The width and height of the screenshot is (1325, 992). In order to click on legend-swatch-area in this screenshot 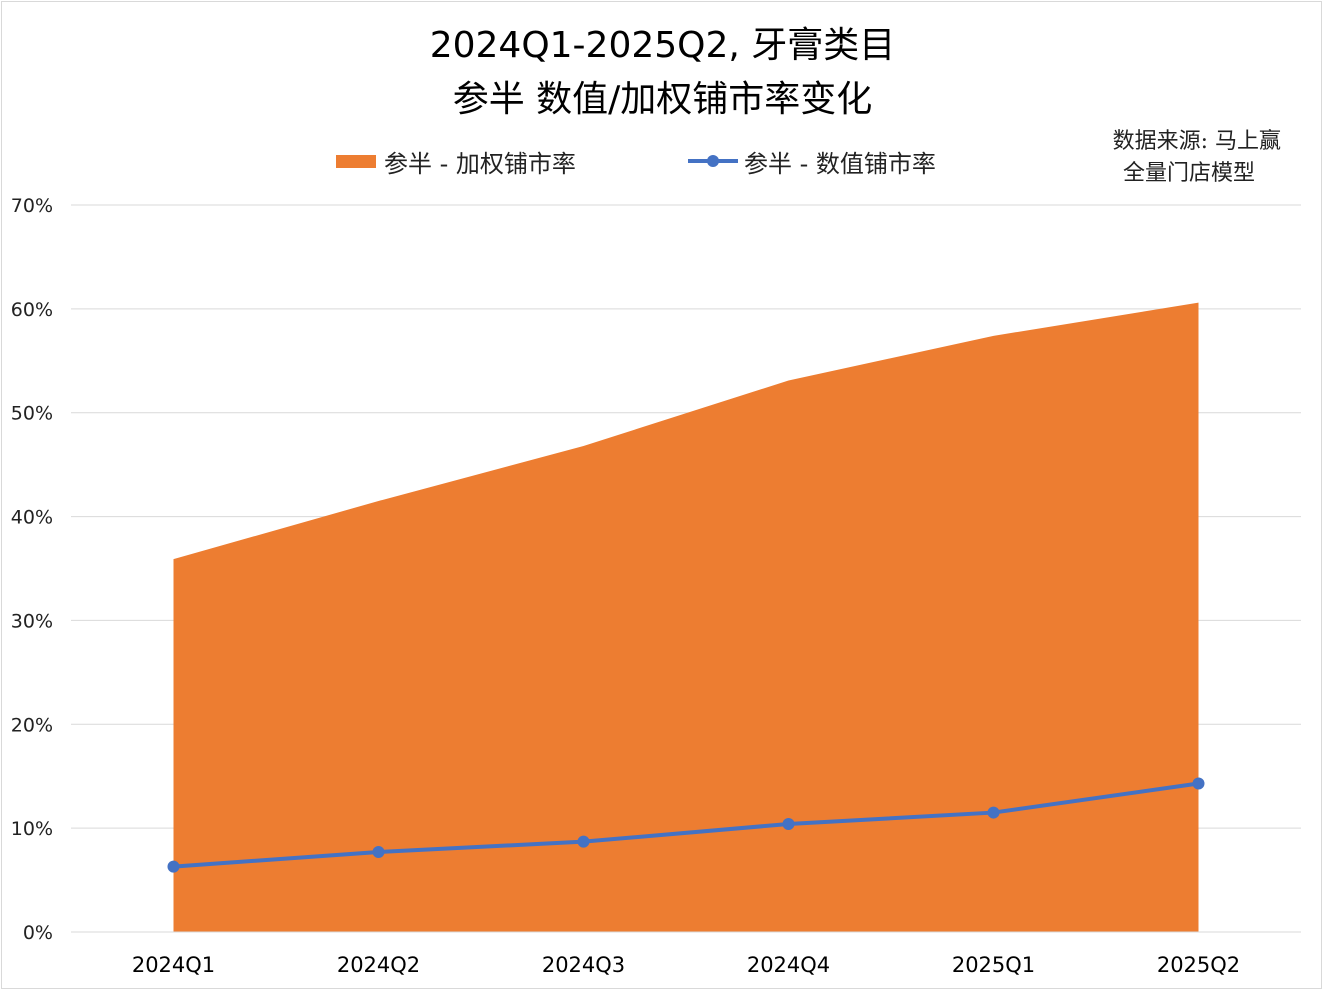, I will do `click(356, 161)`.